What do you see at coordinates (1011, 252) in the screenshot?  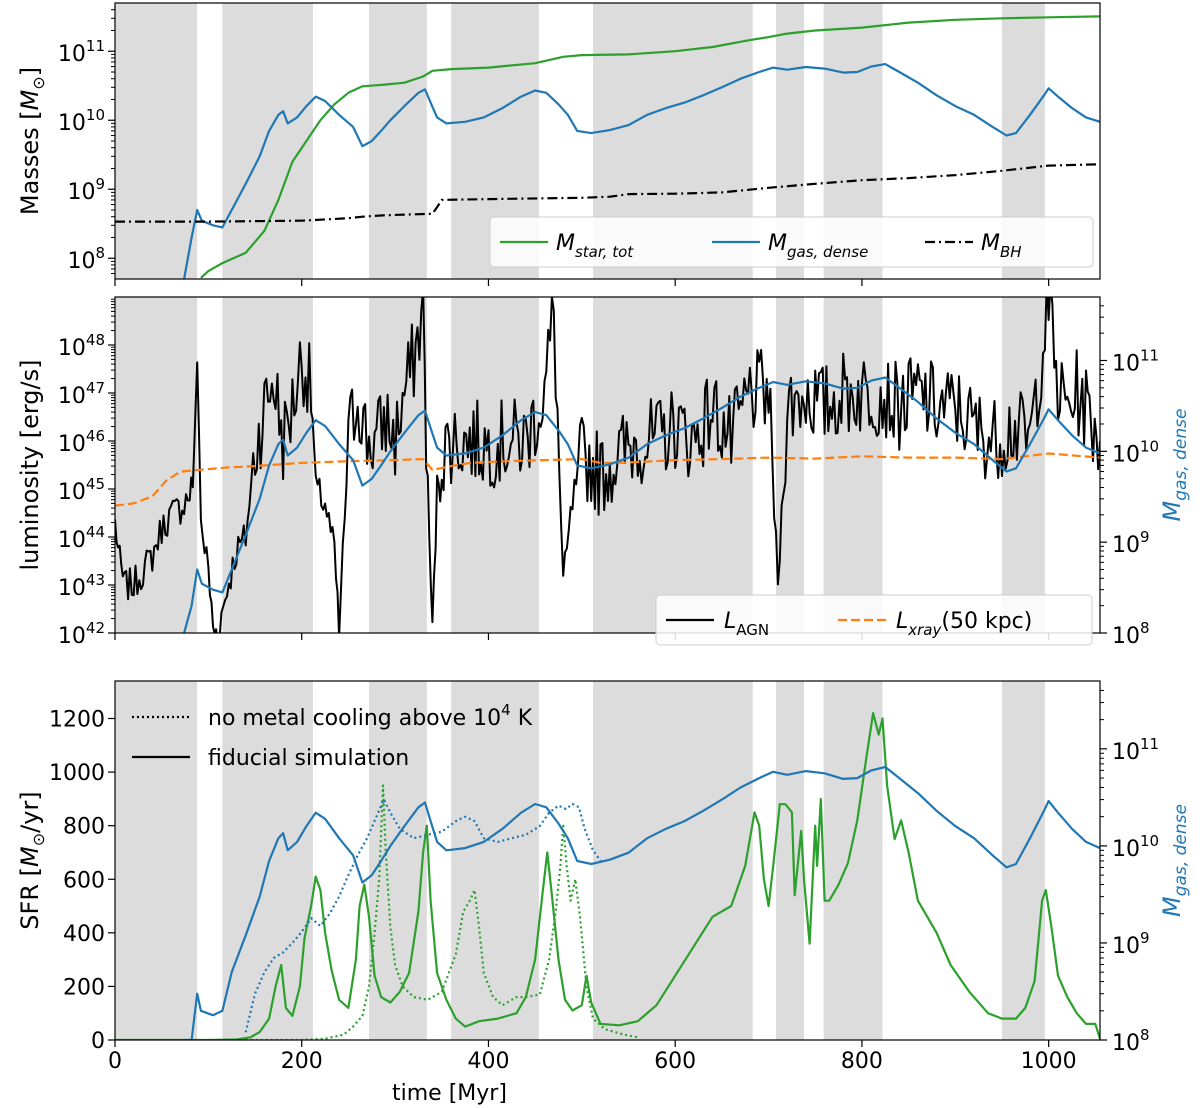 I see `legend-subscript: BH` at bounding box center [1011, 252].